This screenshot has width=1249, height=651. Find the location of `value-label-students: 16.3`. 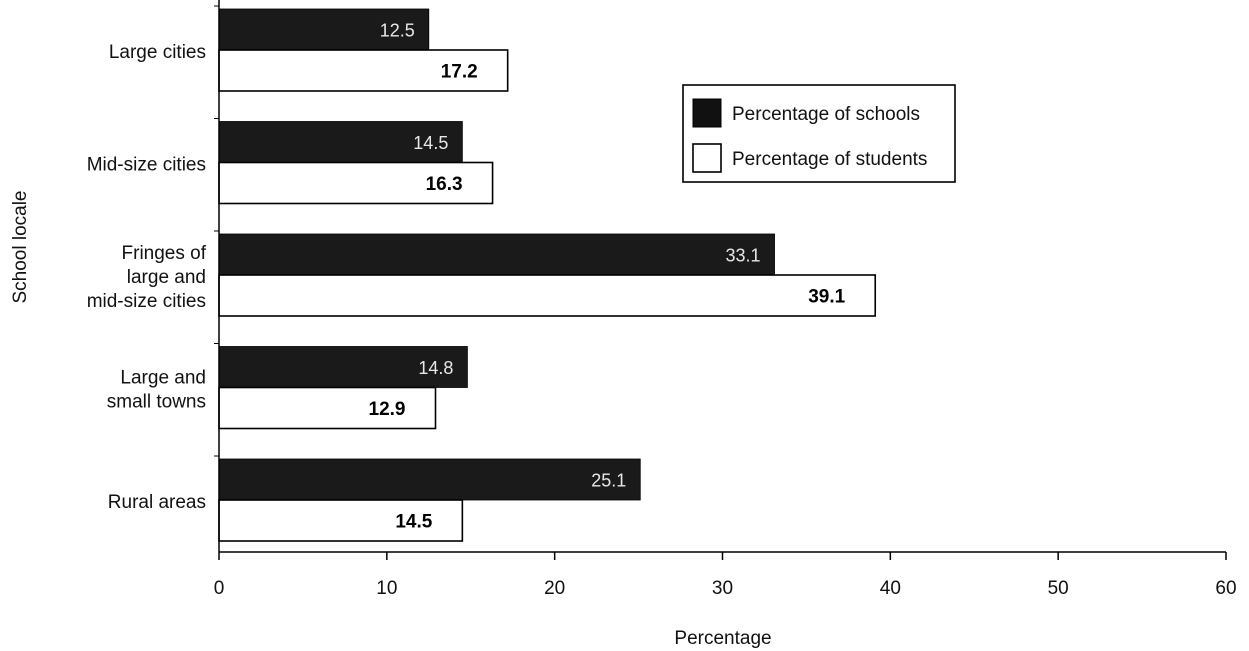

value-label-students: 16.3 is located at coordinates (444, 184).